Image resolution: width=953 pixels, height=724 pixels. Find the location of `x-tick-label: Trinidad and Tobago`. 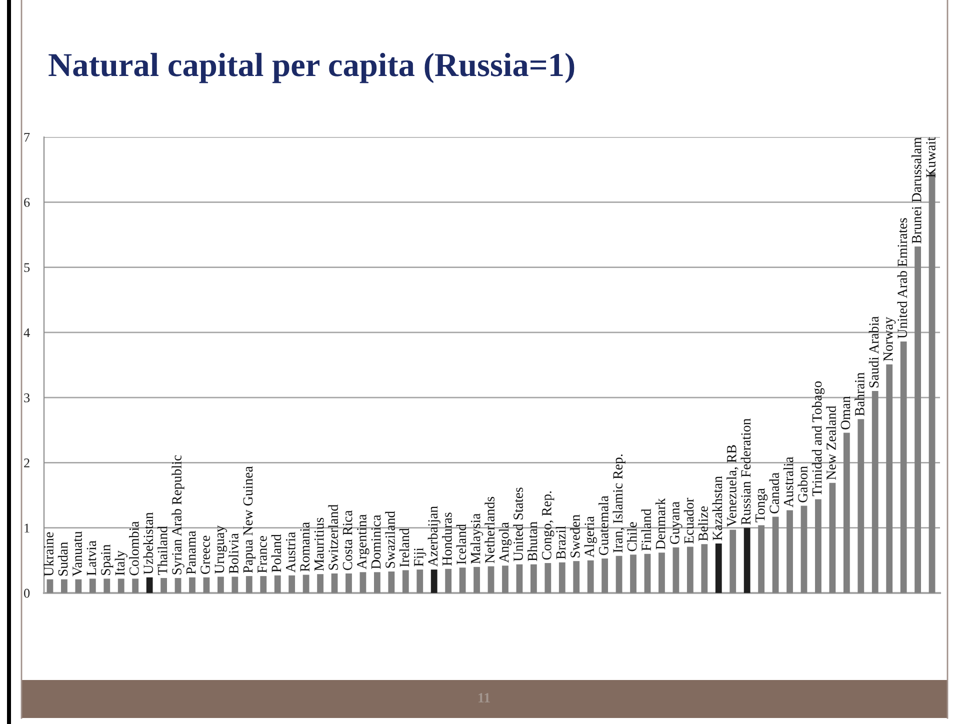

x-tick-label: Trinidad and Tobago is located at coordinates (818, 438).